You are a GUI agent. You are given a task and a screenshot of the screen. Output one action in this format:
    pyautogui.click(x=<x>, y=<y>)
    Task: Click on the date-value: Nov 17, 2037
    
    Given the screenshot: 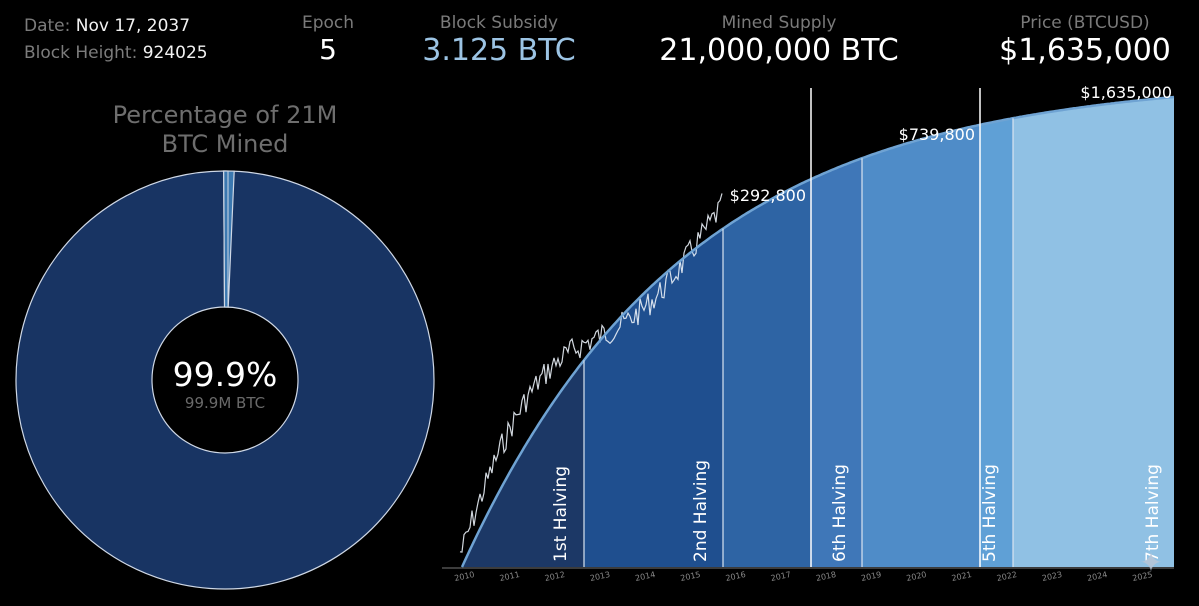 What is the action you would take?
    pyautogui.click(x=133, y=26)
    